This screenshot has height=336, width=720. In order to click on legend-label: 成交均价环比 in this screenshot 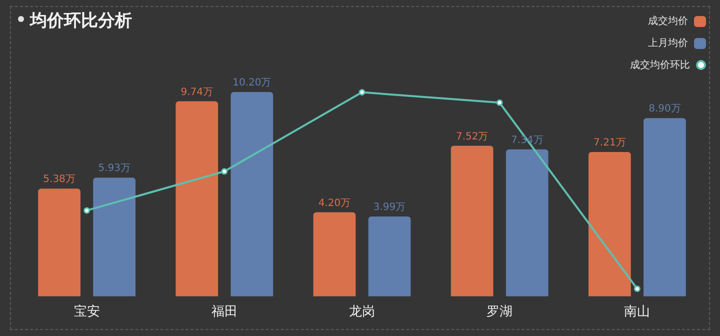, I will do `click(660, 65)`.